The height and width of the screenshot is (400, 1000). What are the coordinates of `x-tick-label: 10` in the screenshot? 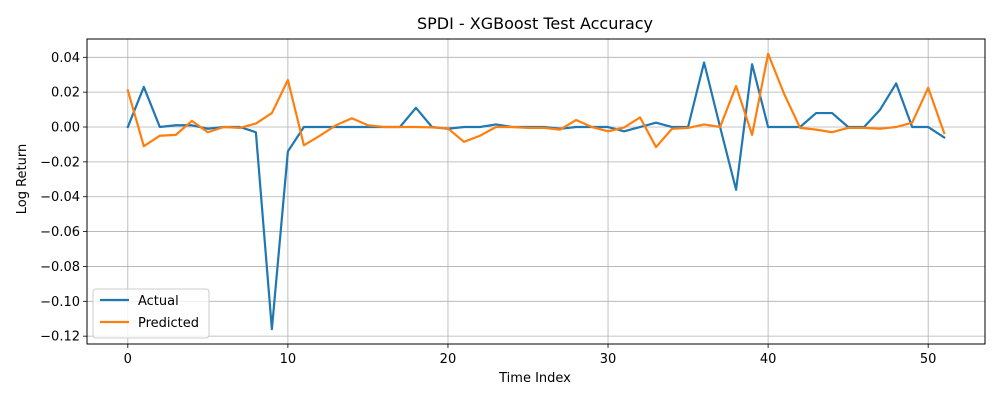 It's located at (288, 359).